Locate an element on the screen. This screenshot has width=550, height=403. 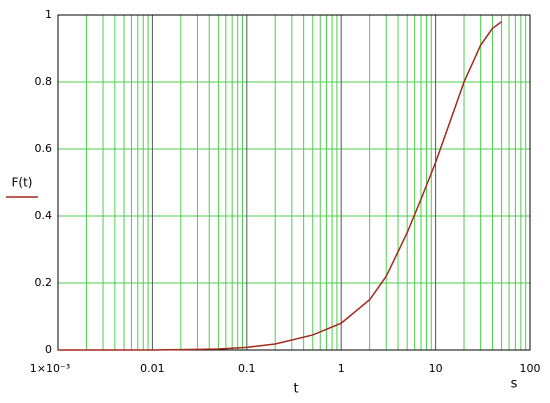
y-tick-label: 0.8 is located at coordinates (44, 81).